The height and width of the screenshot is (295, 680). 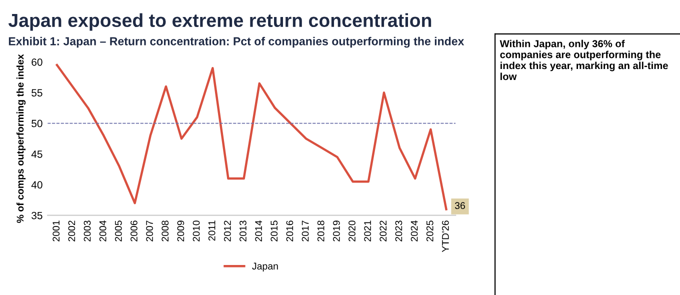 What do you see at coordinates (102, 231) in the screenshot?
I see `x-tick-label: 2004` at bounding box center [102, 231].